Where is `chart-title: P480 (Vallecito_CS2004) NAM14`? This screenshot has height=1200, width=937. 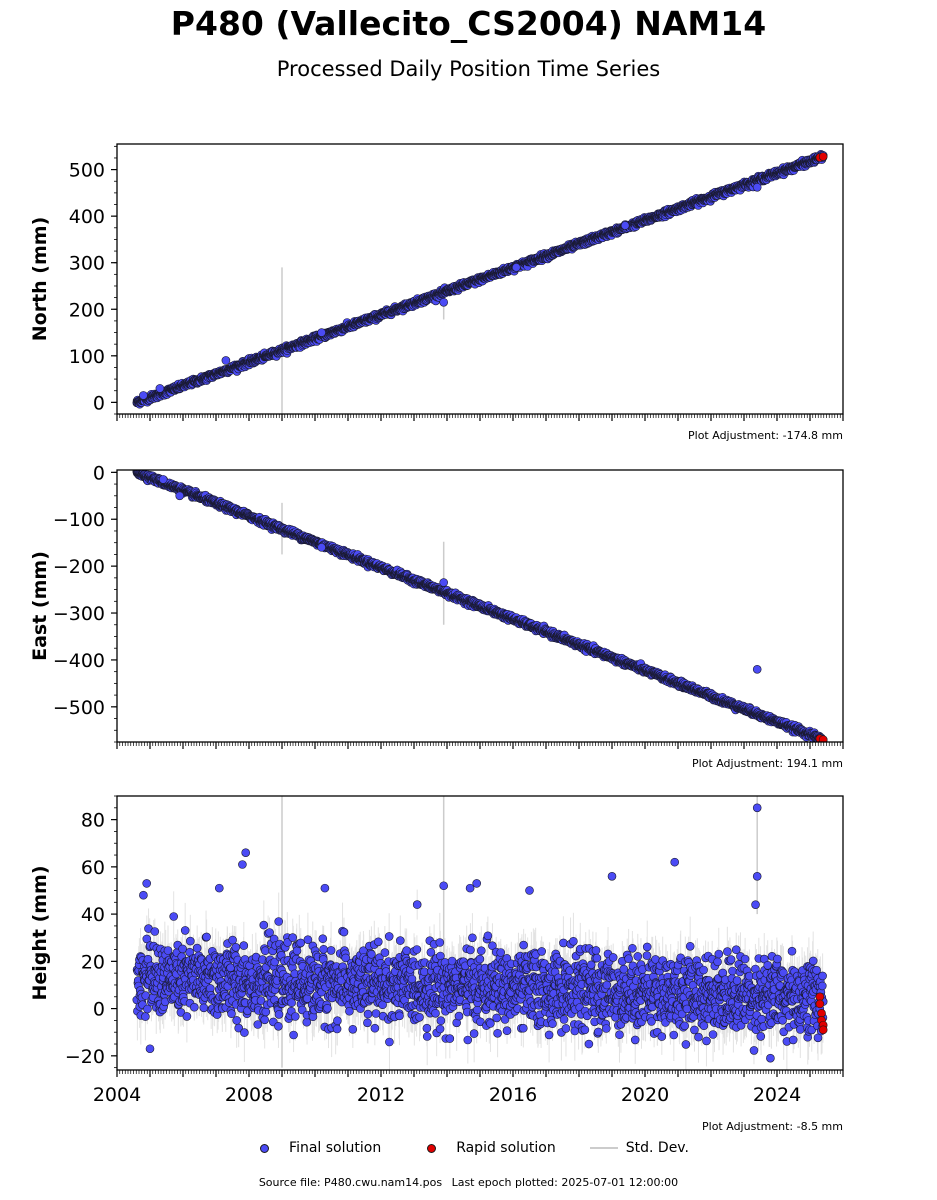 chart-title: P480 (Vallecito_CS2004) NAM14 is located at coordinates (468, 23).